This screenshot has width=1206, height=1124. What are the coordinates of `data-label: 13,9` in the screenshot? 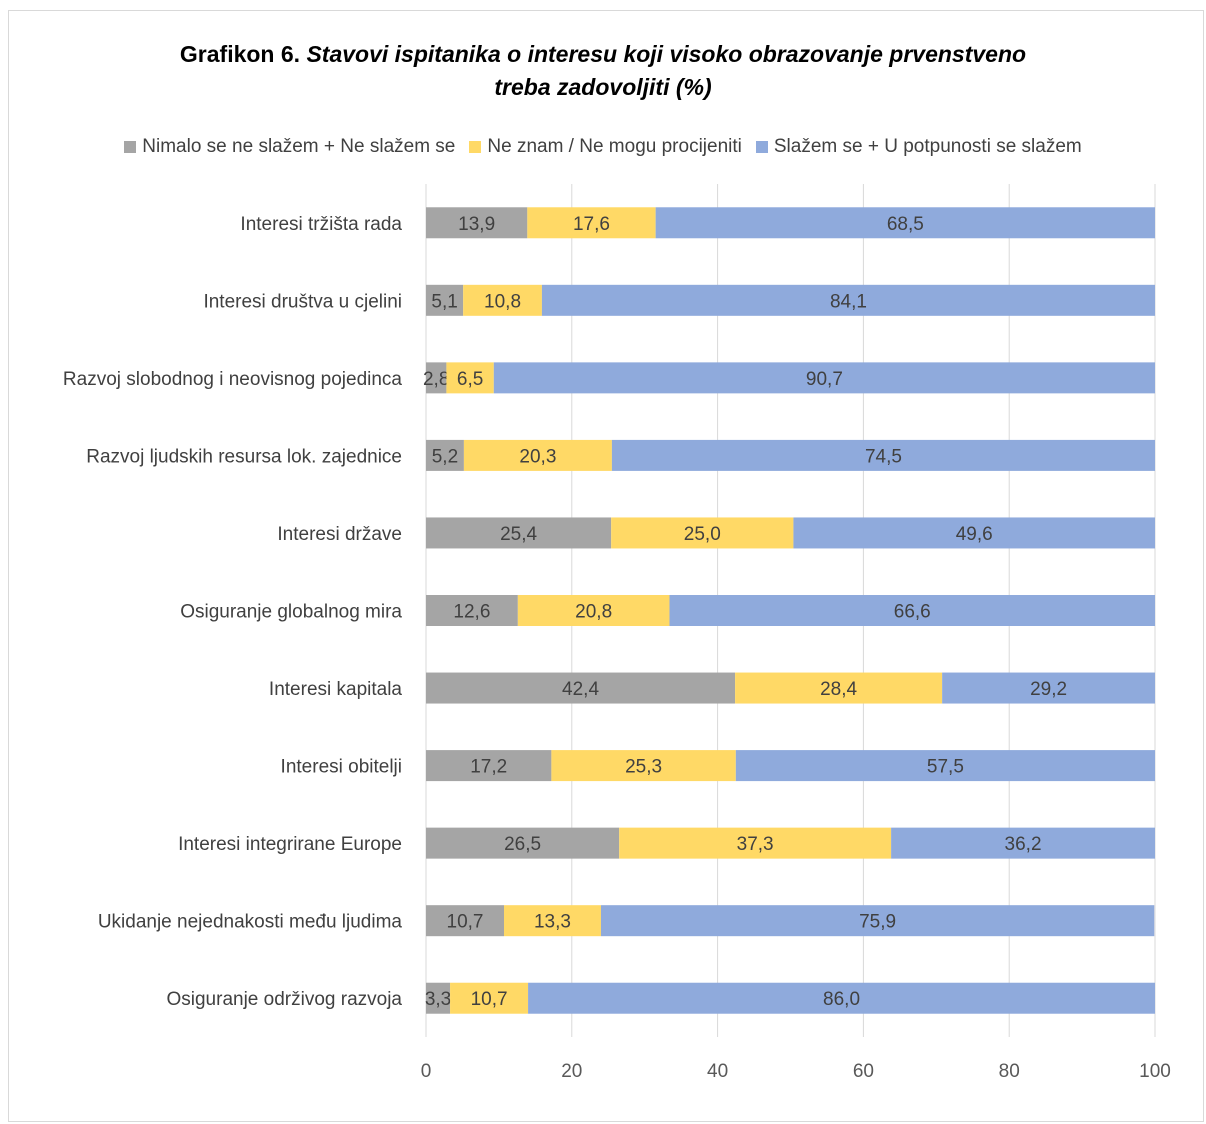 It's located at (476, 224).